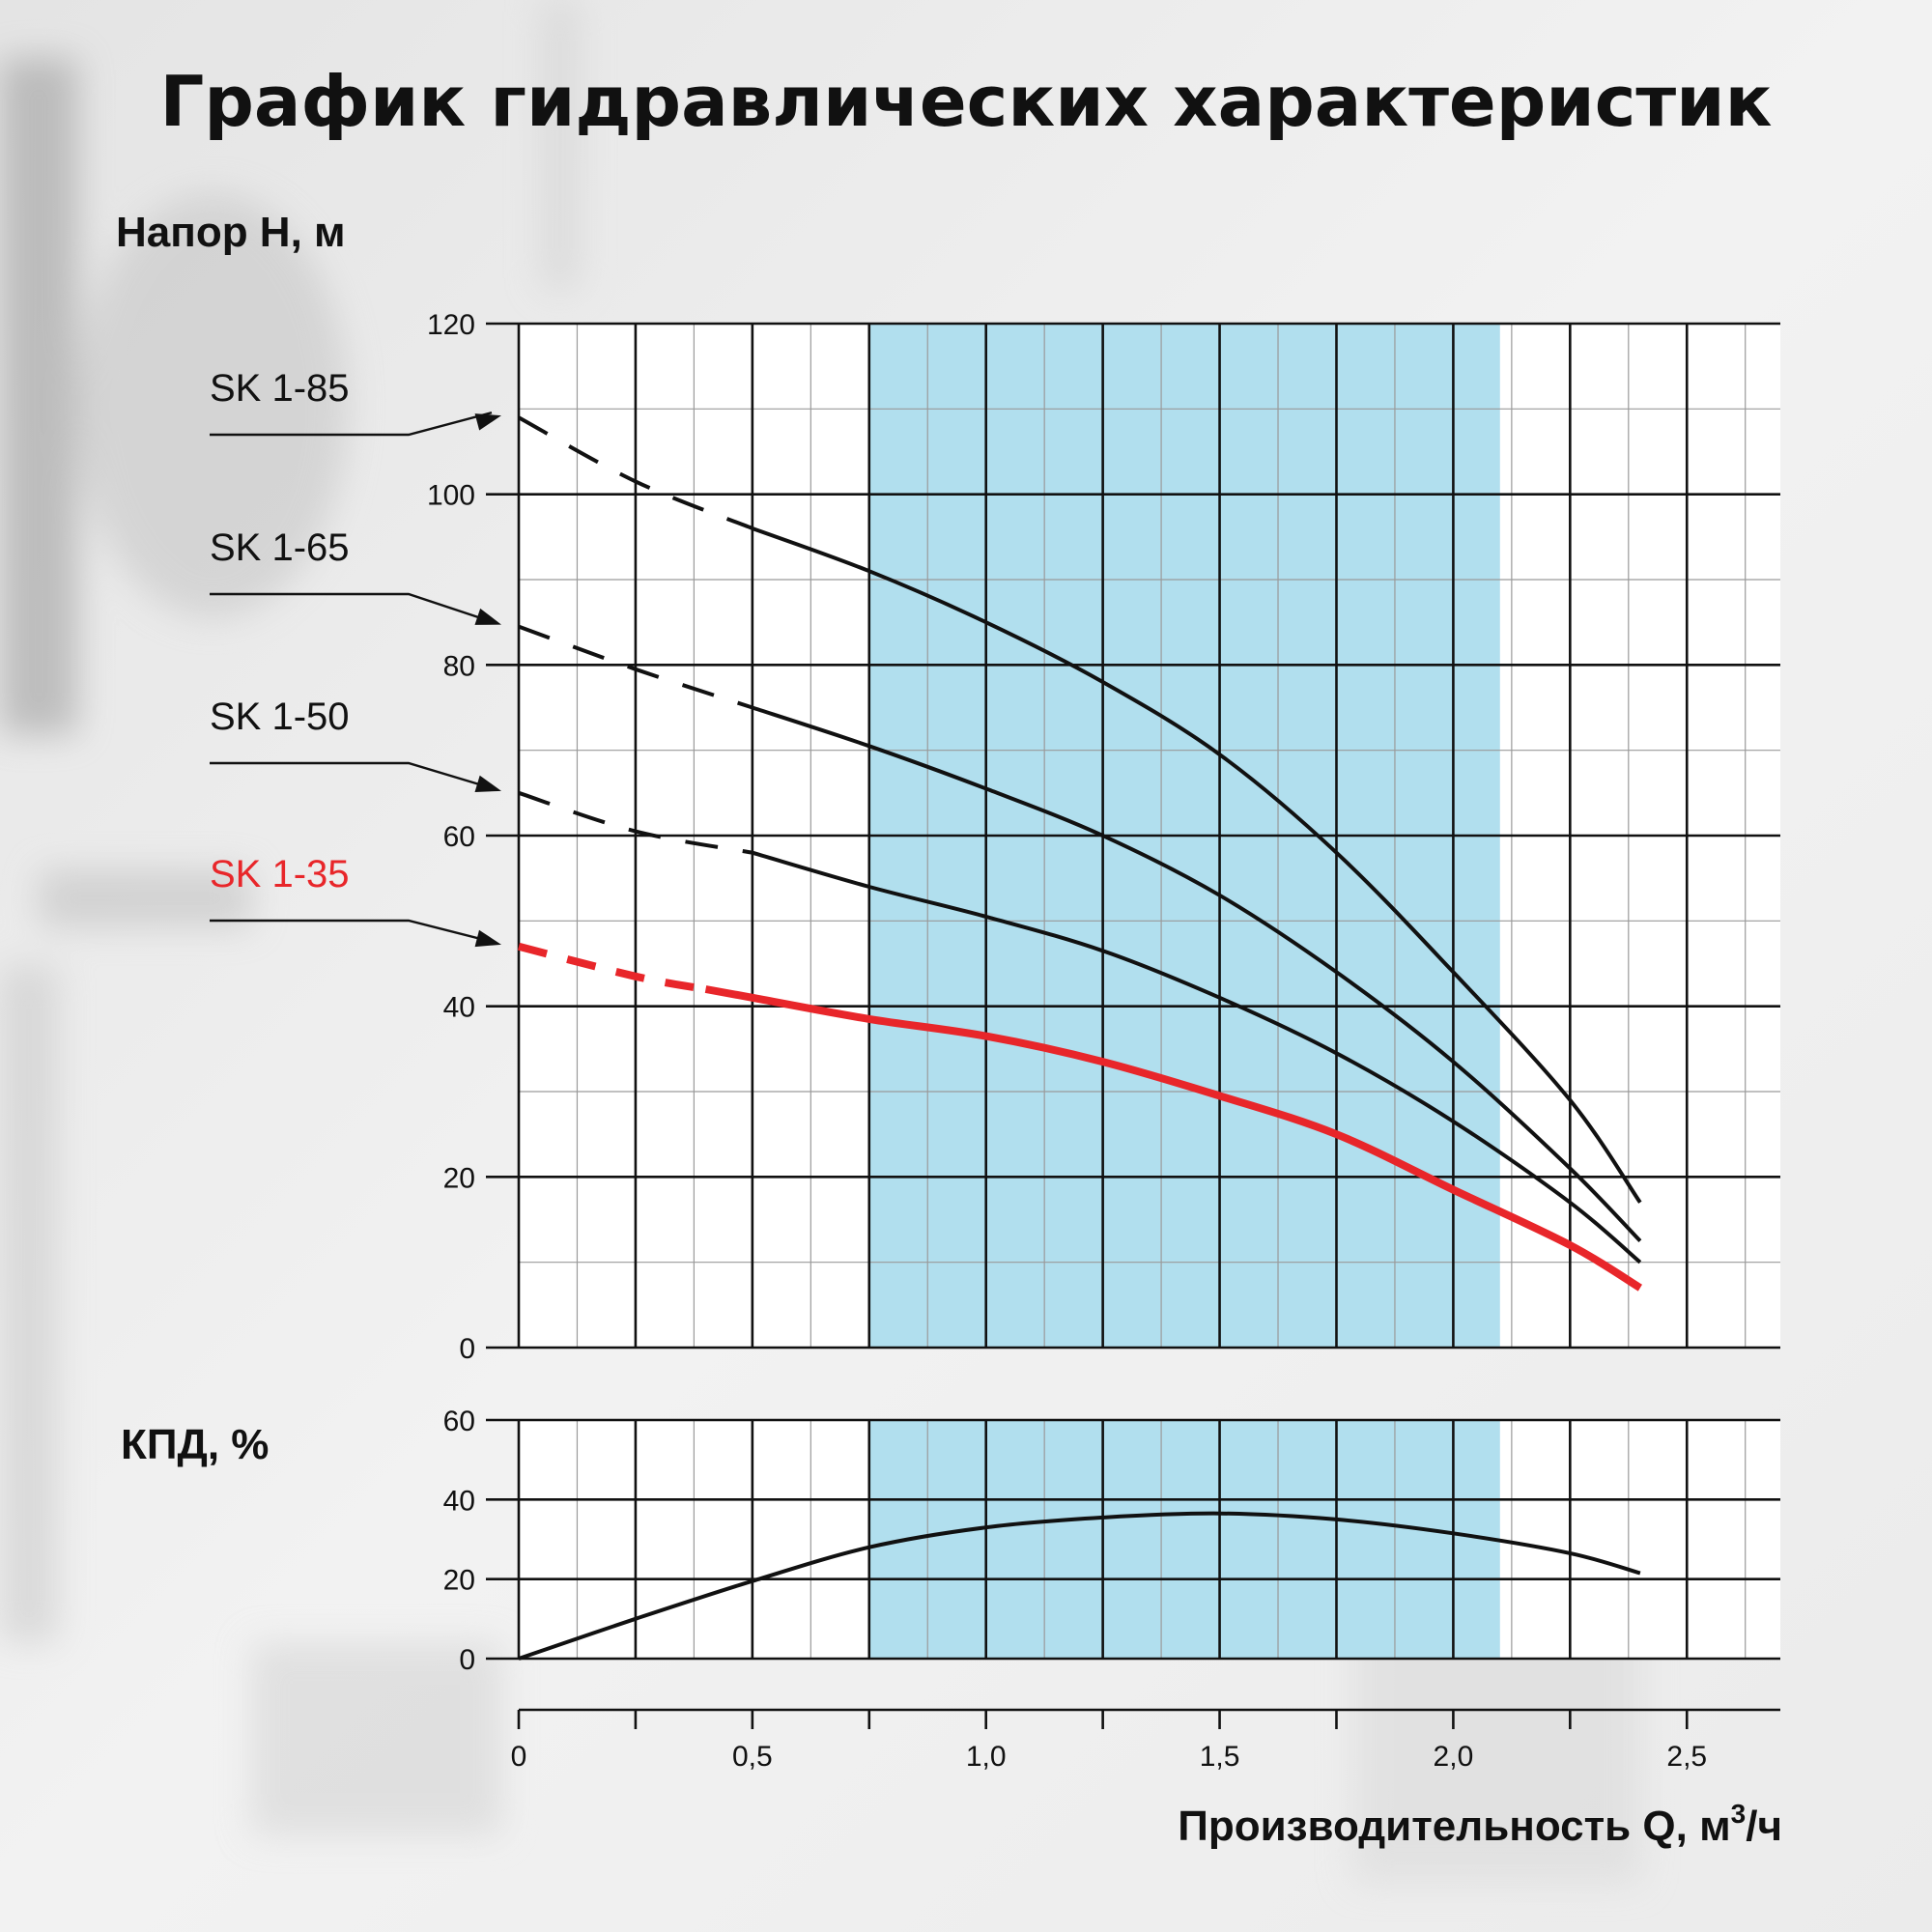 The height and width of the screenshot is (1932, 1932). I want to click on chart-title: График гидравлических характеристик, so click(966, 101).